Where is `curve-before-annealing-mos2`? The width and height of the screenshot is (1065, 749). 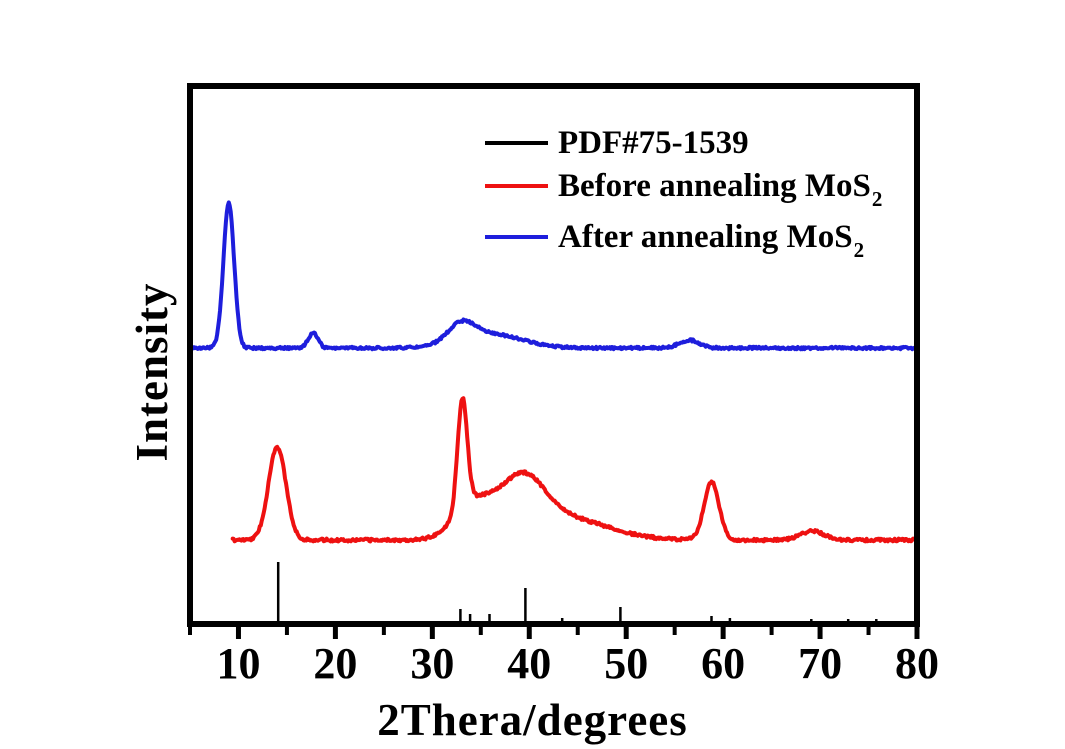
curve-before-annealing-mos2 is located at coordinates (574, 470).